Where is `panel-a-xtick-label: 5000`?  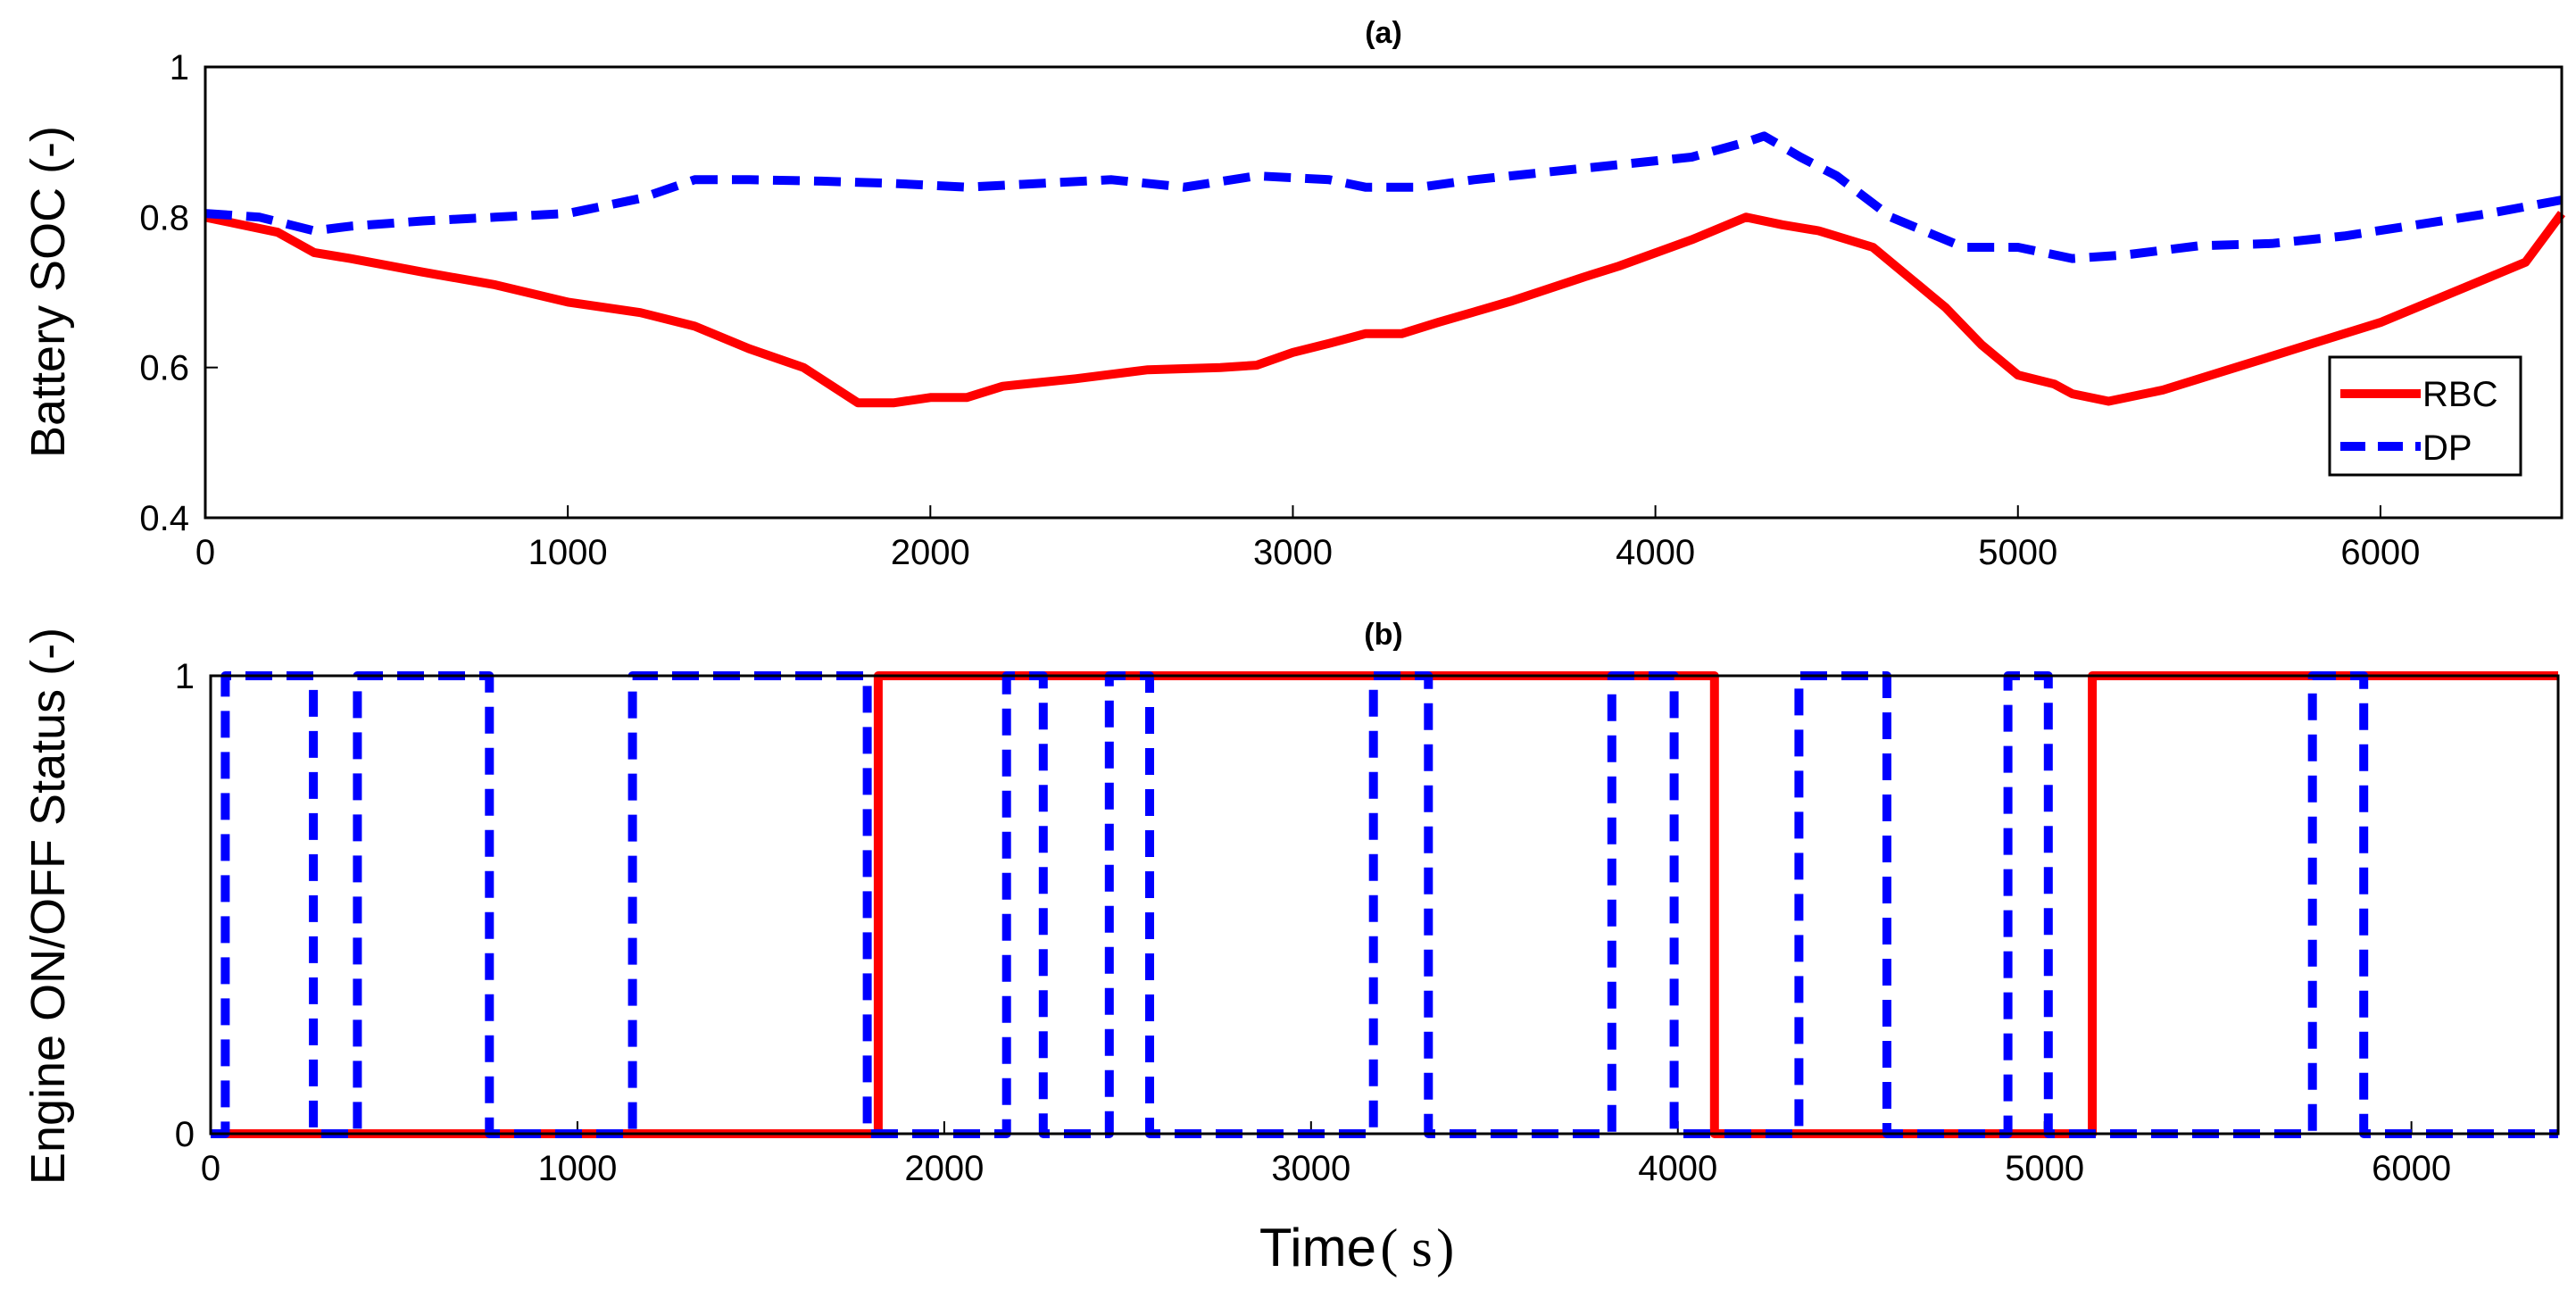
panel-a-xtick-label: 5000 is located at coordinates (2017, 552).